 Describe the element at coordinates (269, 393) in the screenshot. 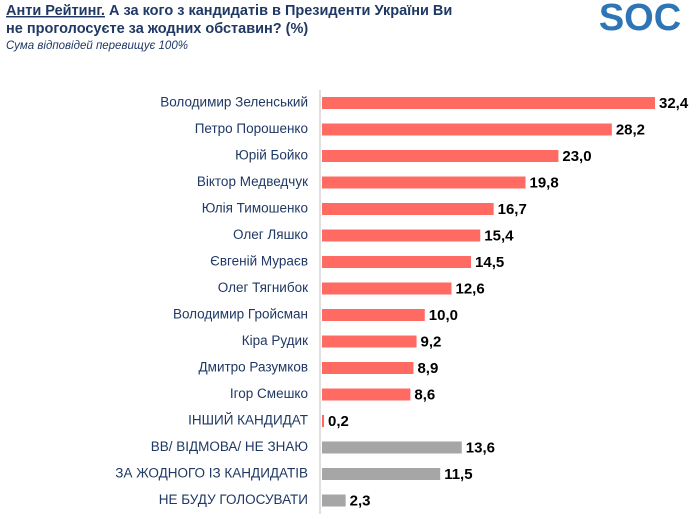

I see `category-label: Ігор Смешко` at that location.